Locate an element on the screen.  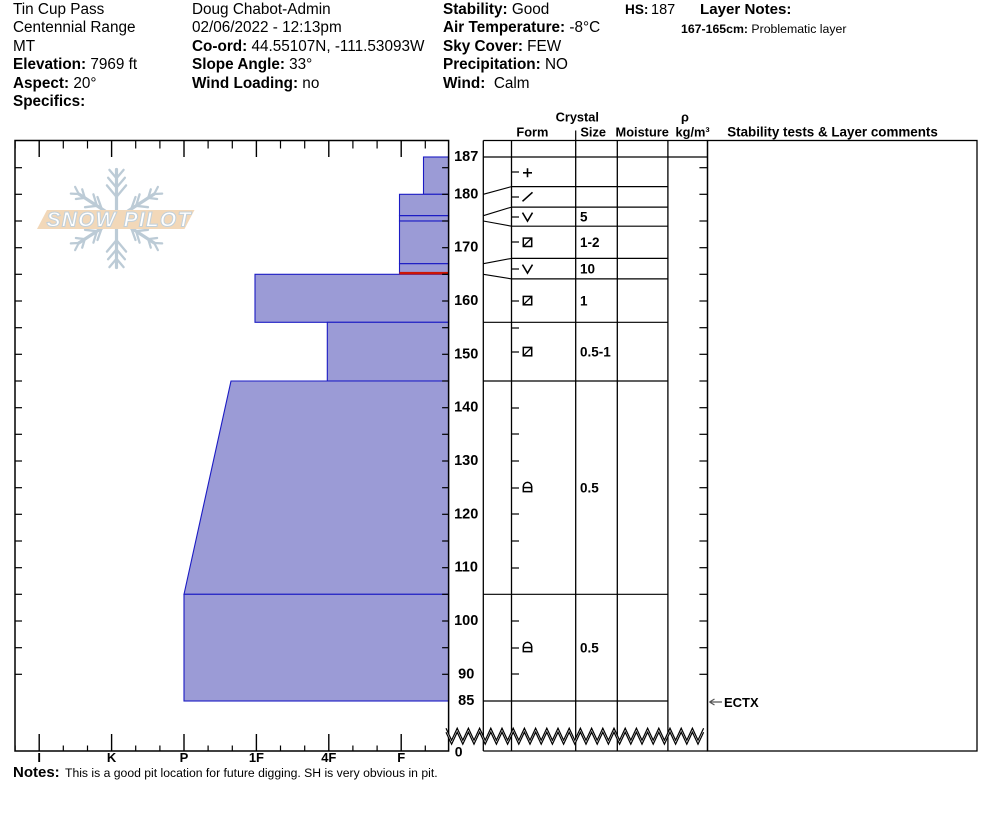
svg-text: 1-2 is located at coordinates (590, 242).